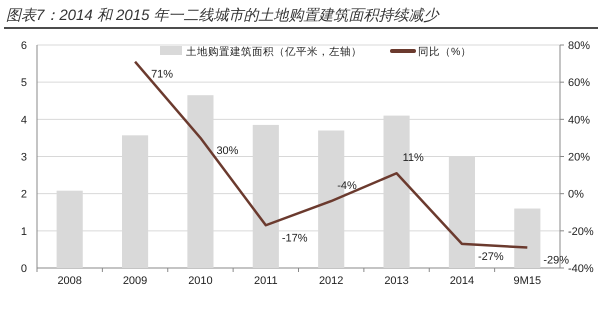  I want to click on chart-title: 图表7：2014 和 2015 年一二线城市的土地购置建筑面积持续减少, so click(223, 15).